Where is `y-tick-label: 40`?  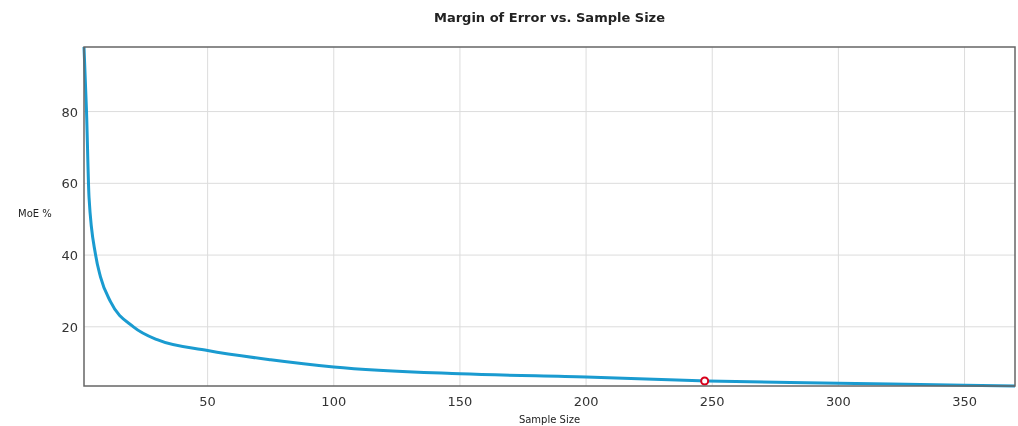
y-tick-label: 40 is located at coordinates (69, 256).